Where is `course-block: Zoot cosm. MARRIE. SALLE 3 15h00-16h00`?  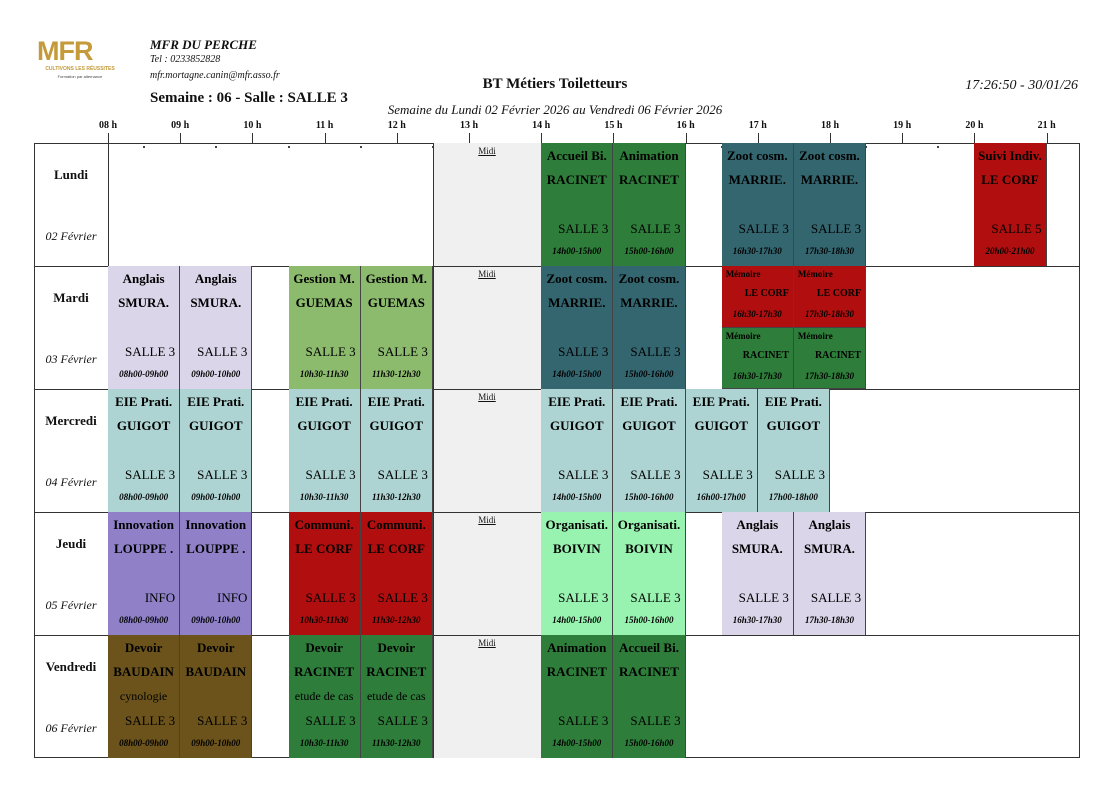
course-block: Zoot cosm. MARRIE. SALLE 3 15h00-16h00 is located at coordinates (649, 327).